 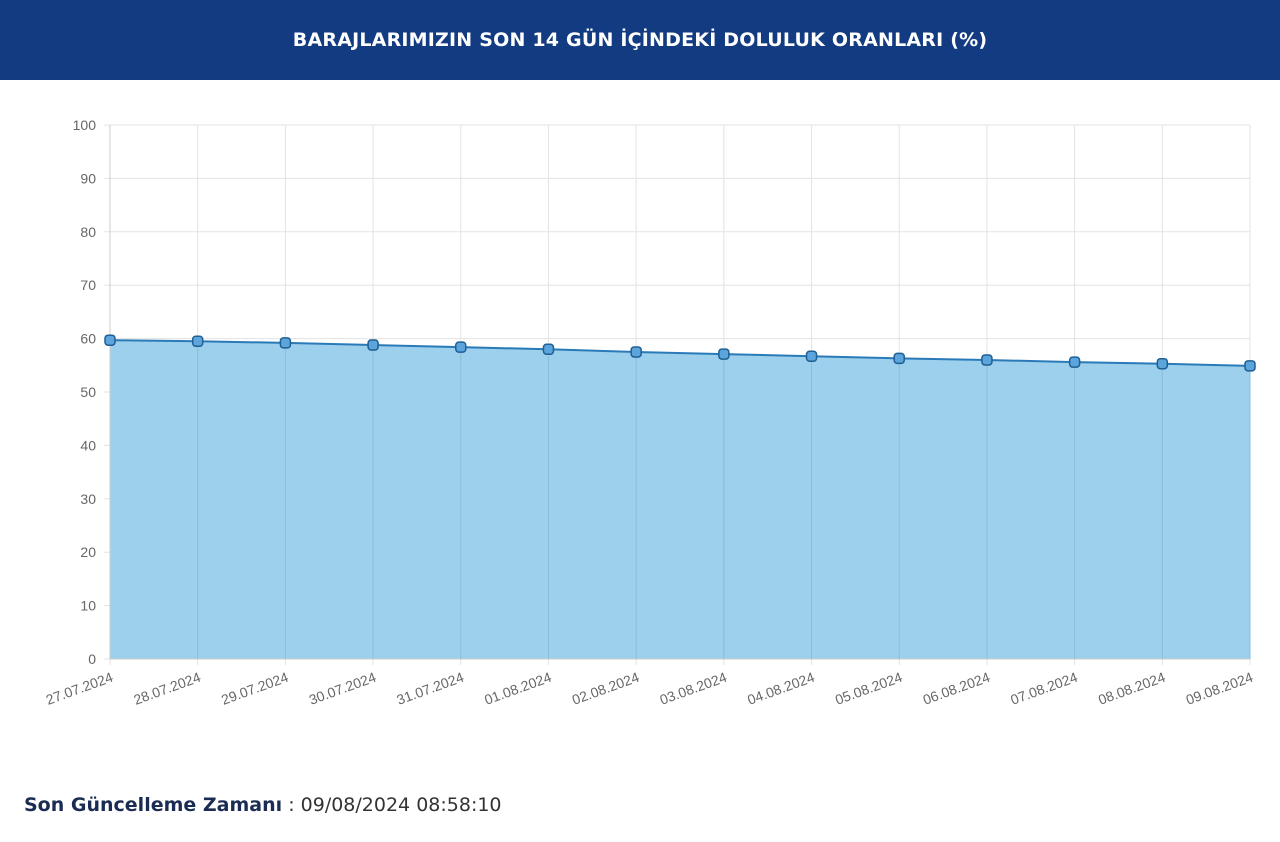 I want to click on x-tick-label: 09.08.2024, so click(x=1220, y=688).